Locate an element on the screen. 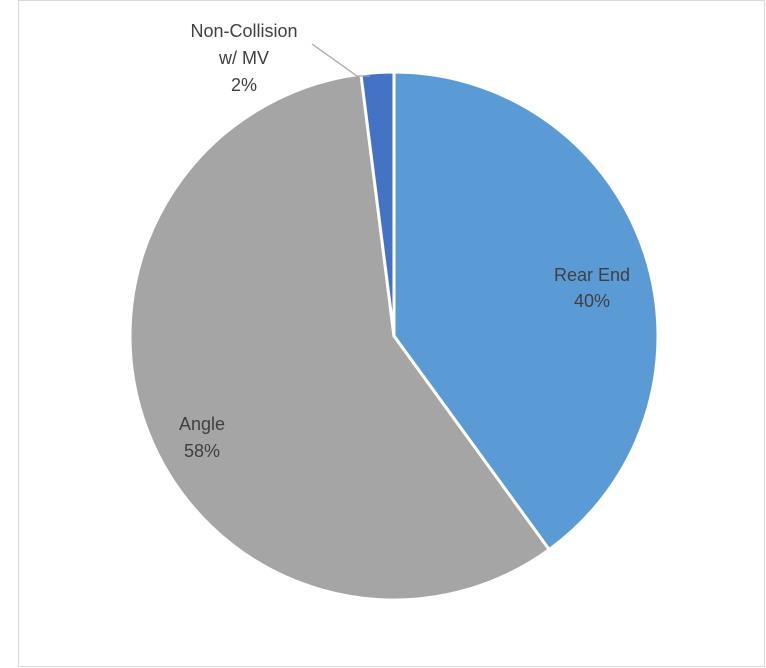  leader-lines is located at coordinates (340, 60).